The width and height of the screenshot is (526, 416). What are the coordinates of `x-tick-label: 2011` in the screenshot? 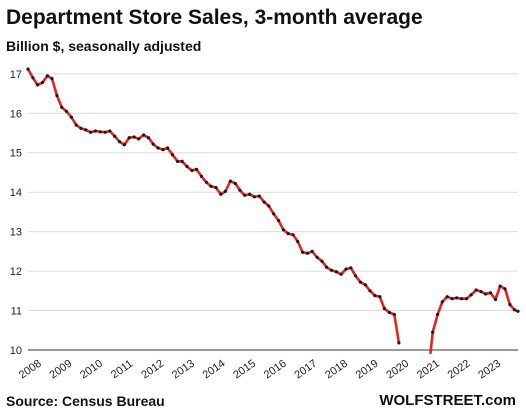 It's located at (122, 369).